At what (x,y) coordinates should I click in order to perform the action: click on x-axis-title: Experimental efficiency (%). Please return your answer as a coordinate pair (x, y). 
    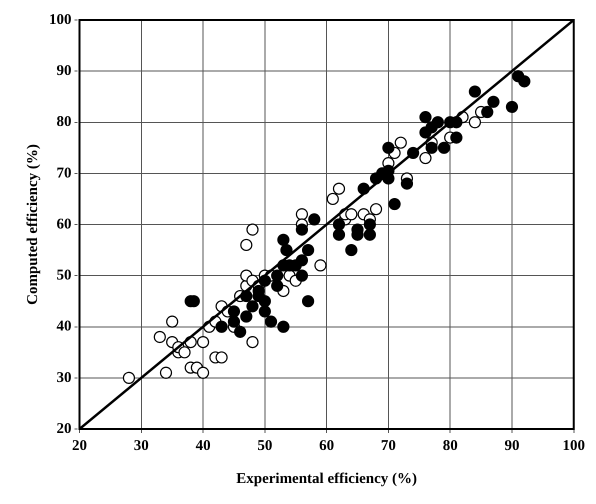
    Looking at the image, I should click on (327, 478).